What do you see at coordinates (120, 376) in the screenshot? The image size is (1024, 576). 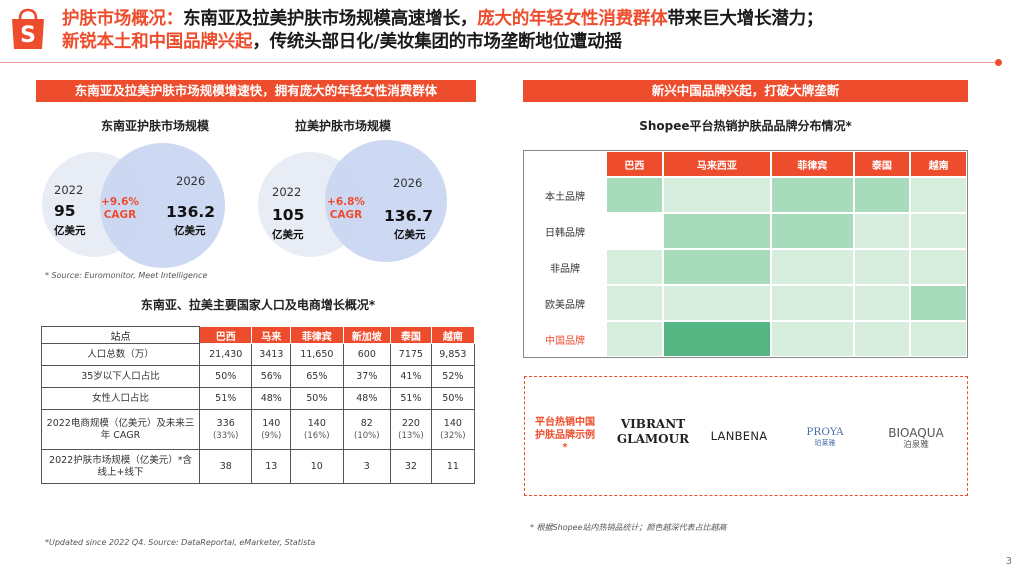 I see `row-label: 35岁以下人口占比` at bounding box center [120, 376].